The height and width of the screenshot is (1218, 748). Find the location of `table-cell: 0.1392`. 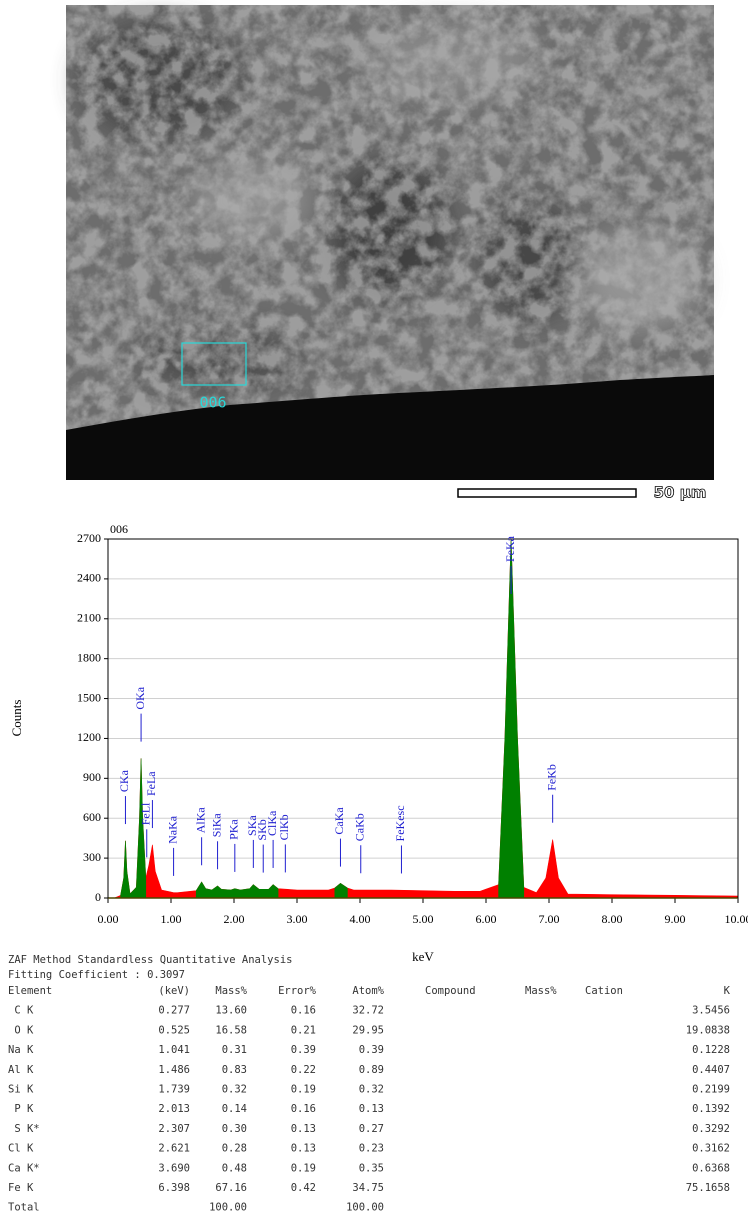

table-cell: 0.1392 is located at coordinates (711, 1109).